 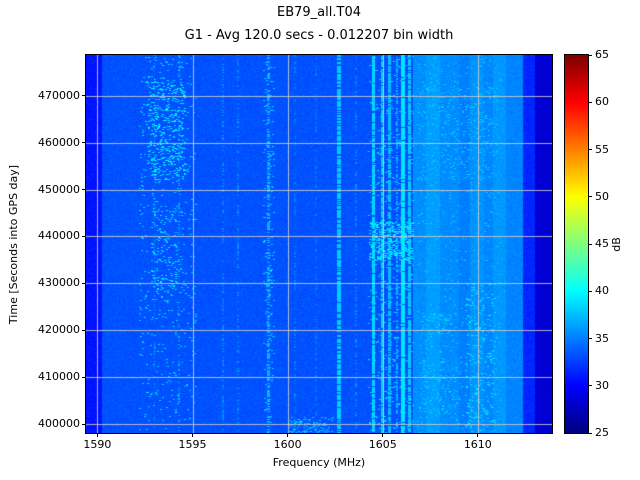 I want to click on colorbar-label-box: dB, so click(x=616, y=244).